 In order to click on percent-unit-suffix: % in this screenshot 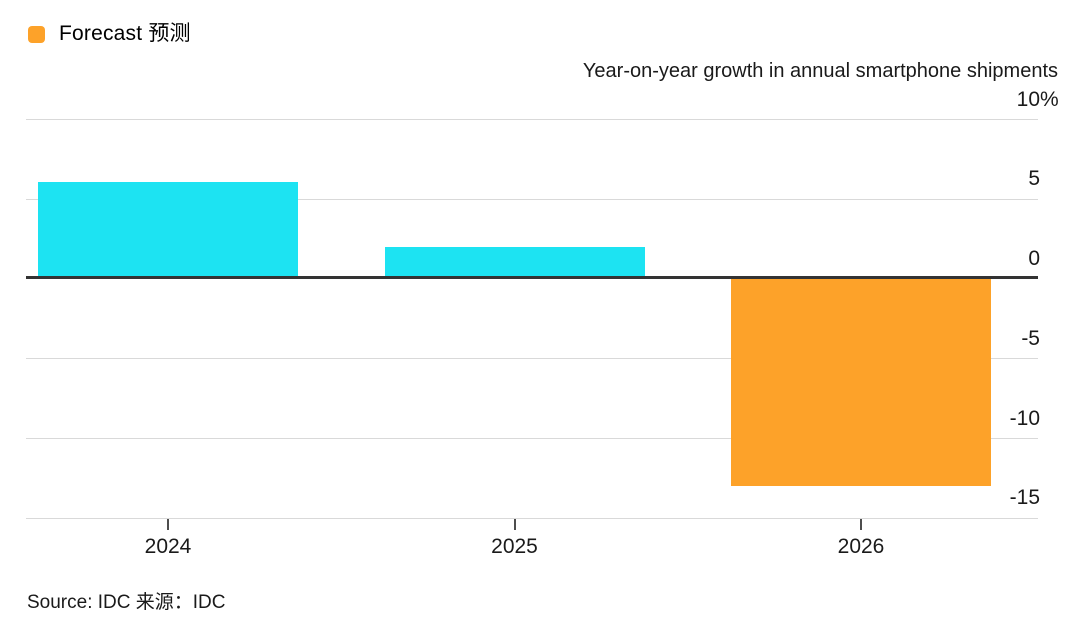, I will do `click(1049, 99)`.